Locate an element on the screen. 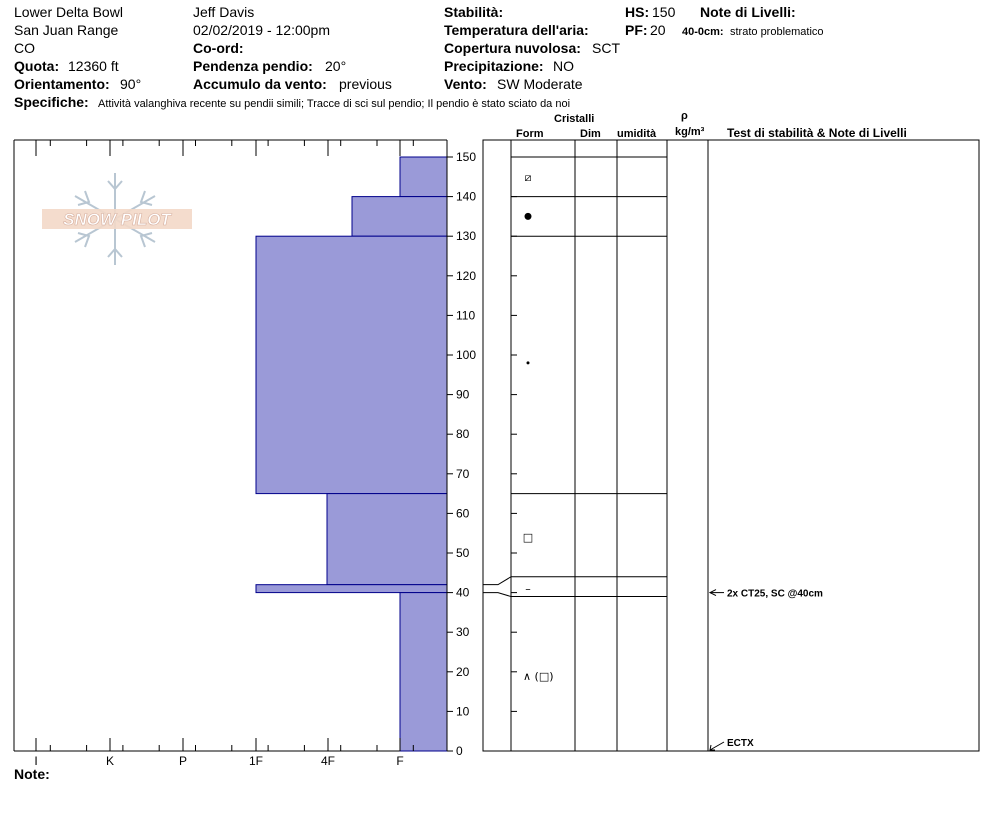 The width and height of the screenshot is (994, 840). aspect-value: 90° is located at coordinates (131, 84).